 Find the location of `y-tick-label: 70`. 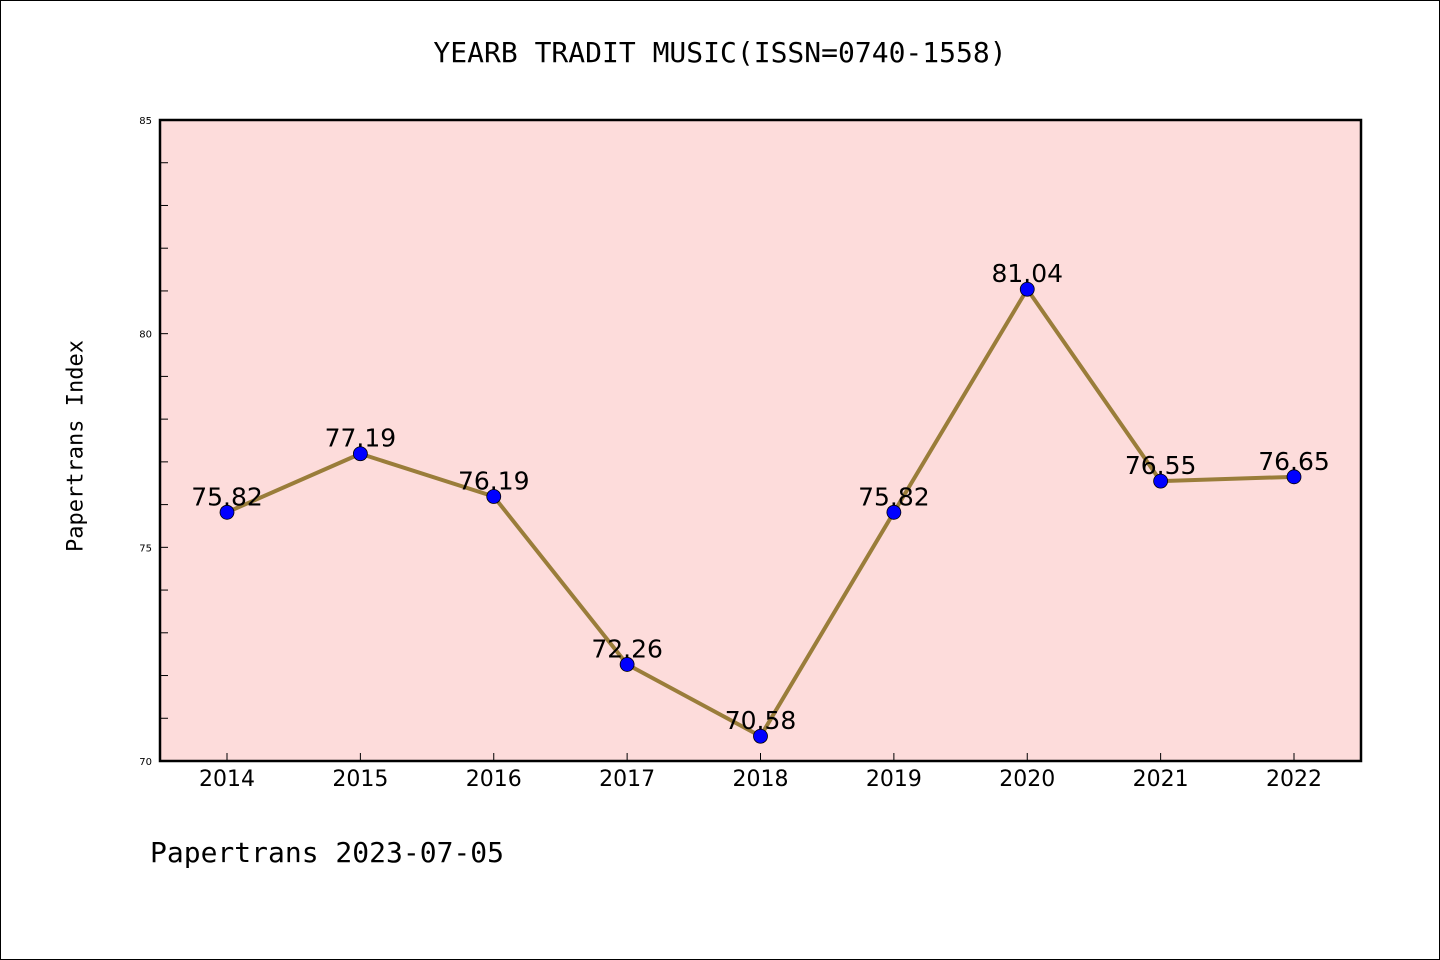

y-tick-label: 70 is located at coordinates (145, 762).